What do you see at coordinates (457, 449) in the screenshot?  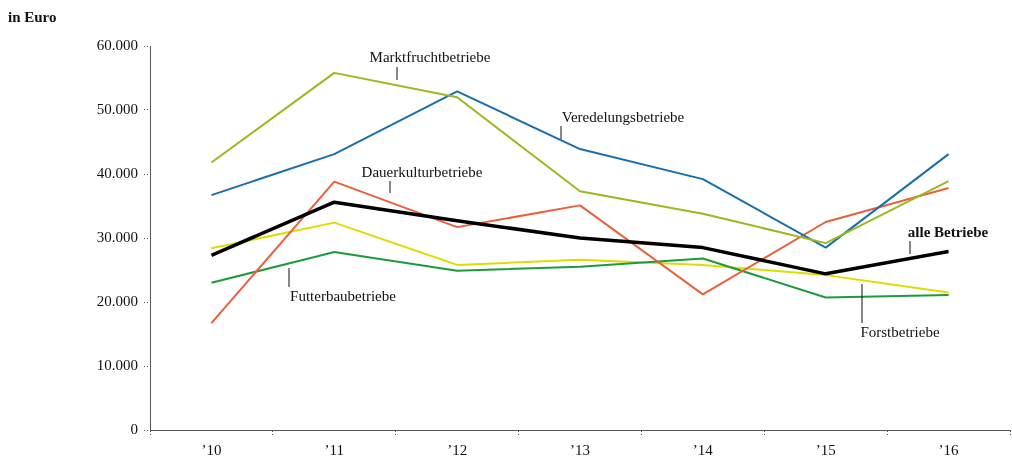 I see `x-tick-label: ’12` at bounding box center [457, 449].